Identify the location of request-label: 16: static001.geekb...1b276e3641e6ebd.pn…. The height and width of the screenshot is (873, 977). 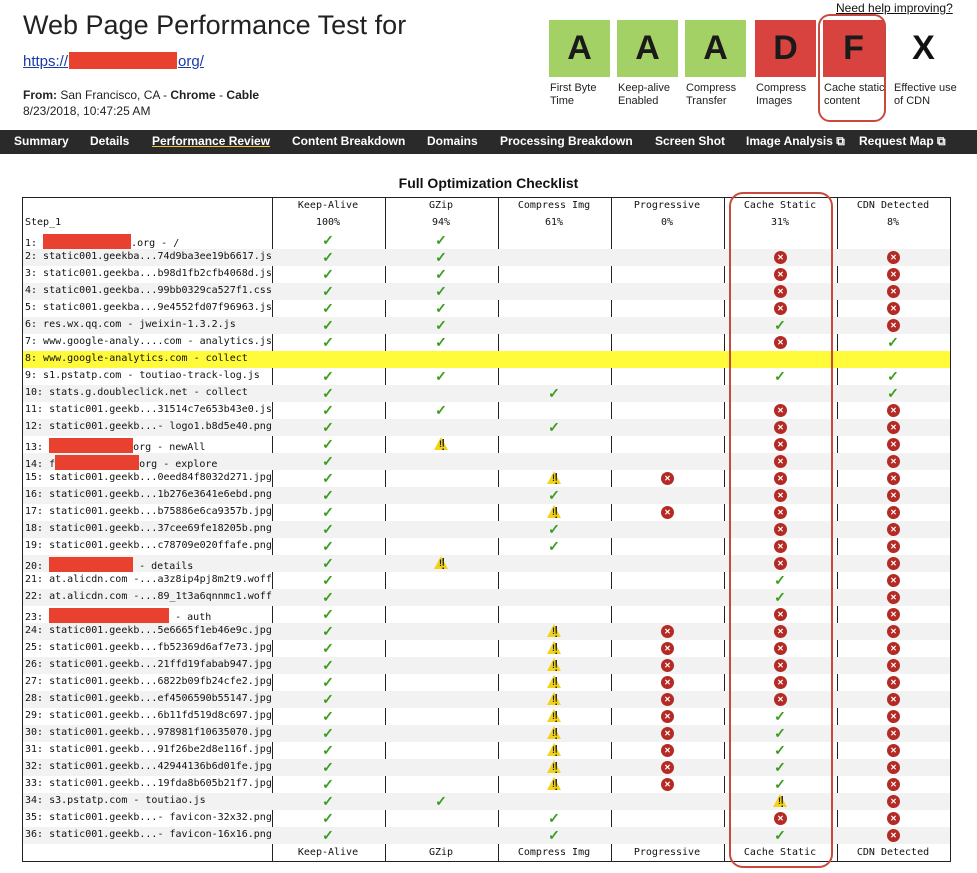
(148, 494).